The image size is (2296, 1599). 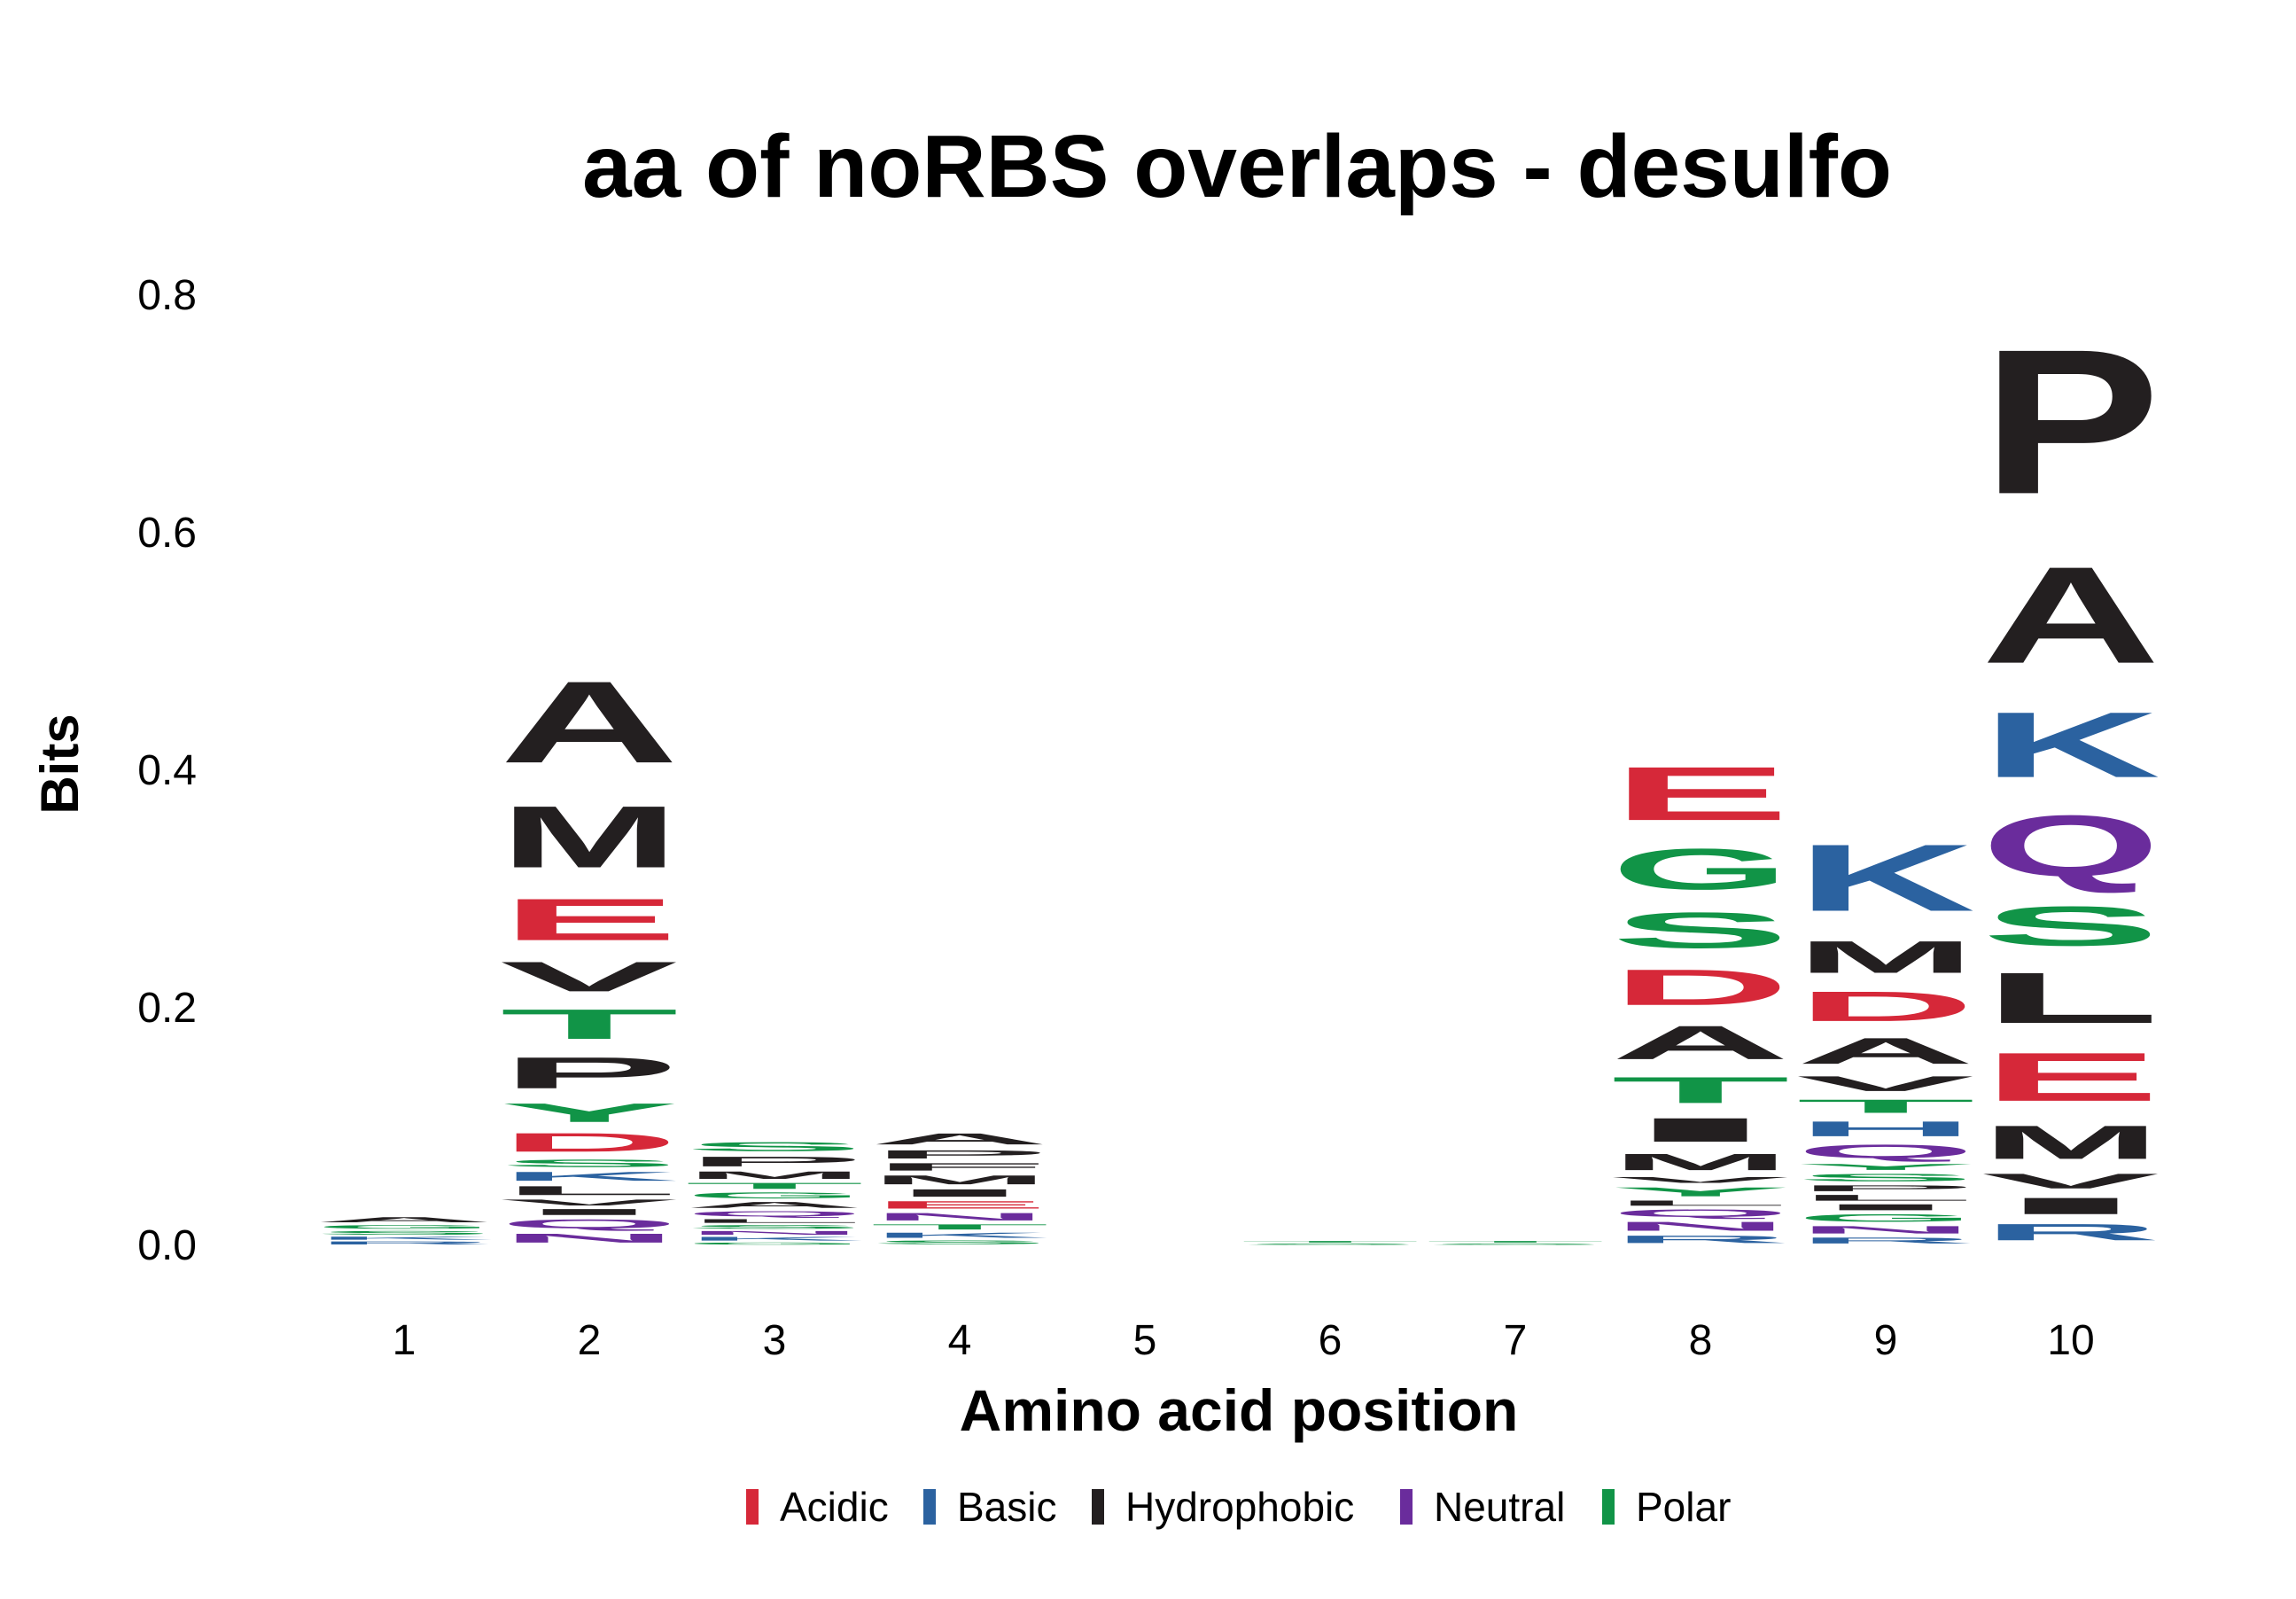 What do you see at coordinates (1499, 1507) in the screenshot?
I see `legend-label: Neutral` at bounding box center [1499, 1507].